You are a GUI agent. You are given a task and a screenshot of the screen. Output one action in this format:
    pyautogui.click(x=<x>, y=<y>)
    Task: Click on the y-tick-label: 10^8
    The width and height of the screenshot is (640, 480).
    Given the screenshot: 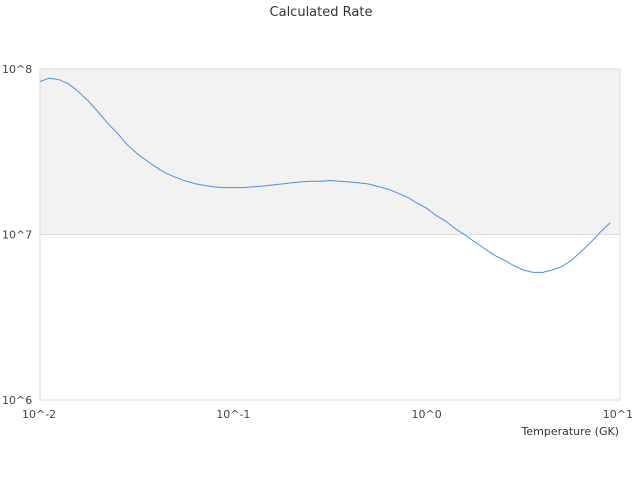 What is the action you would take?
    pyautogui.click(x=17, y=69)
    